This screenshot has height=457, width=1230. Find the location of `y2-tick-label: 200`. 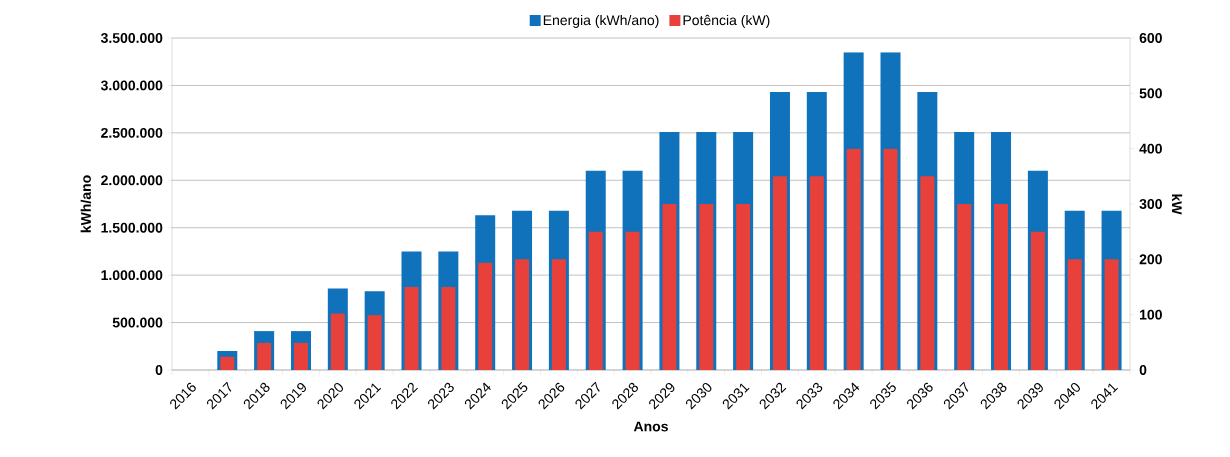

y2-tick-label: 200 is located at coordinates (1150, 259).